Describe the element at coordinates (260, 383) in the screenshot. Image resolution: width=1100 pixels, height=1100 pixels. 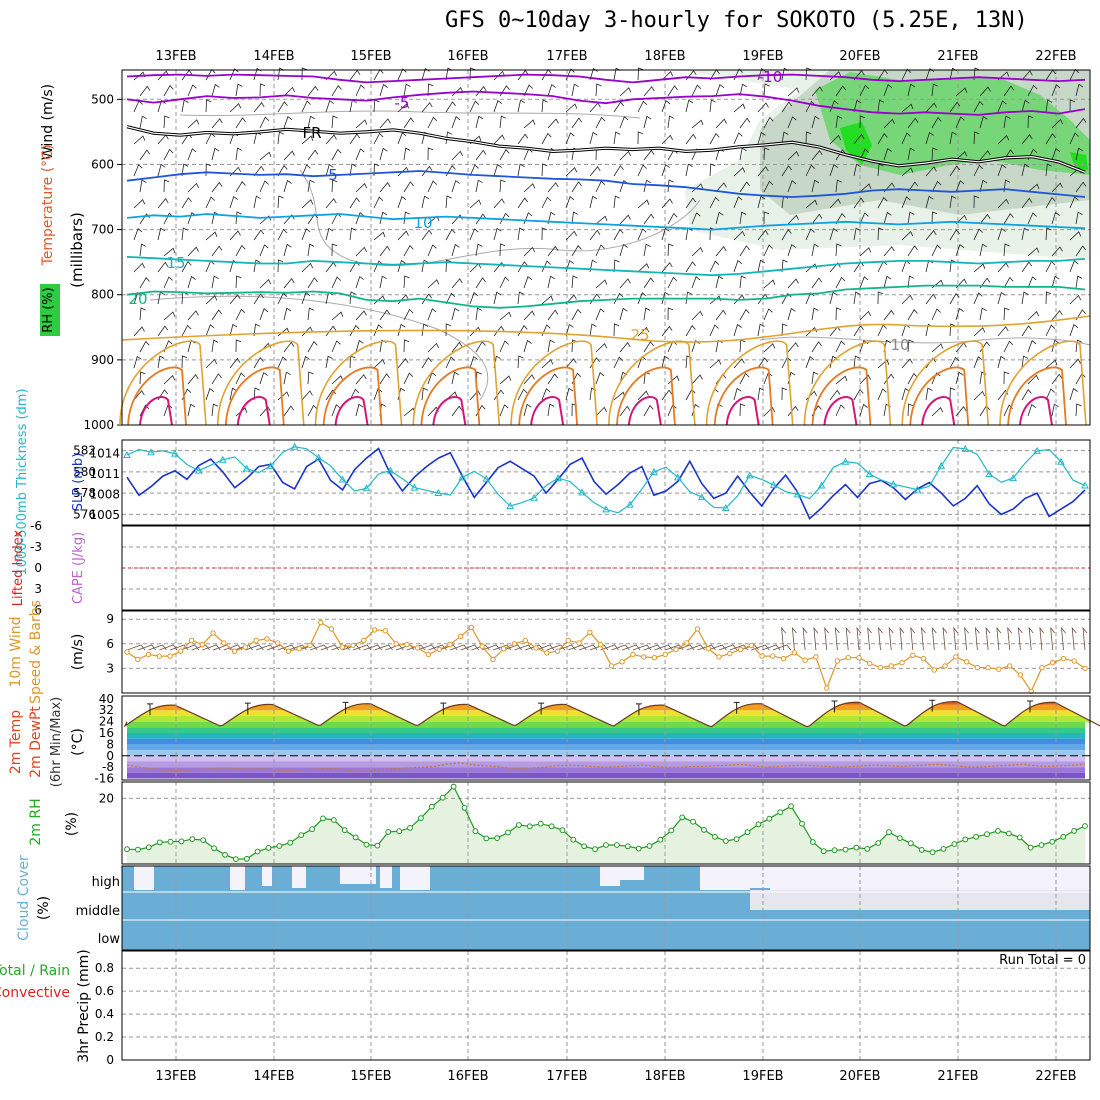
I see `temp-contour-25-lobe` at that location.